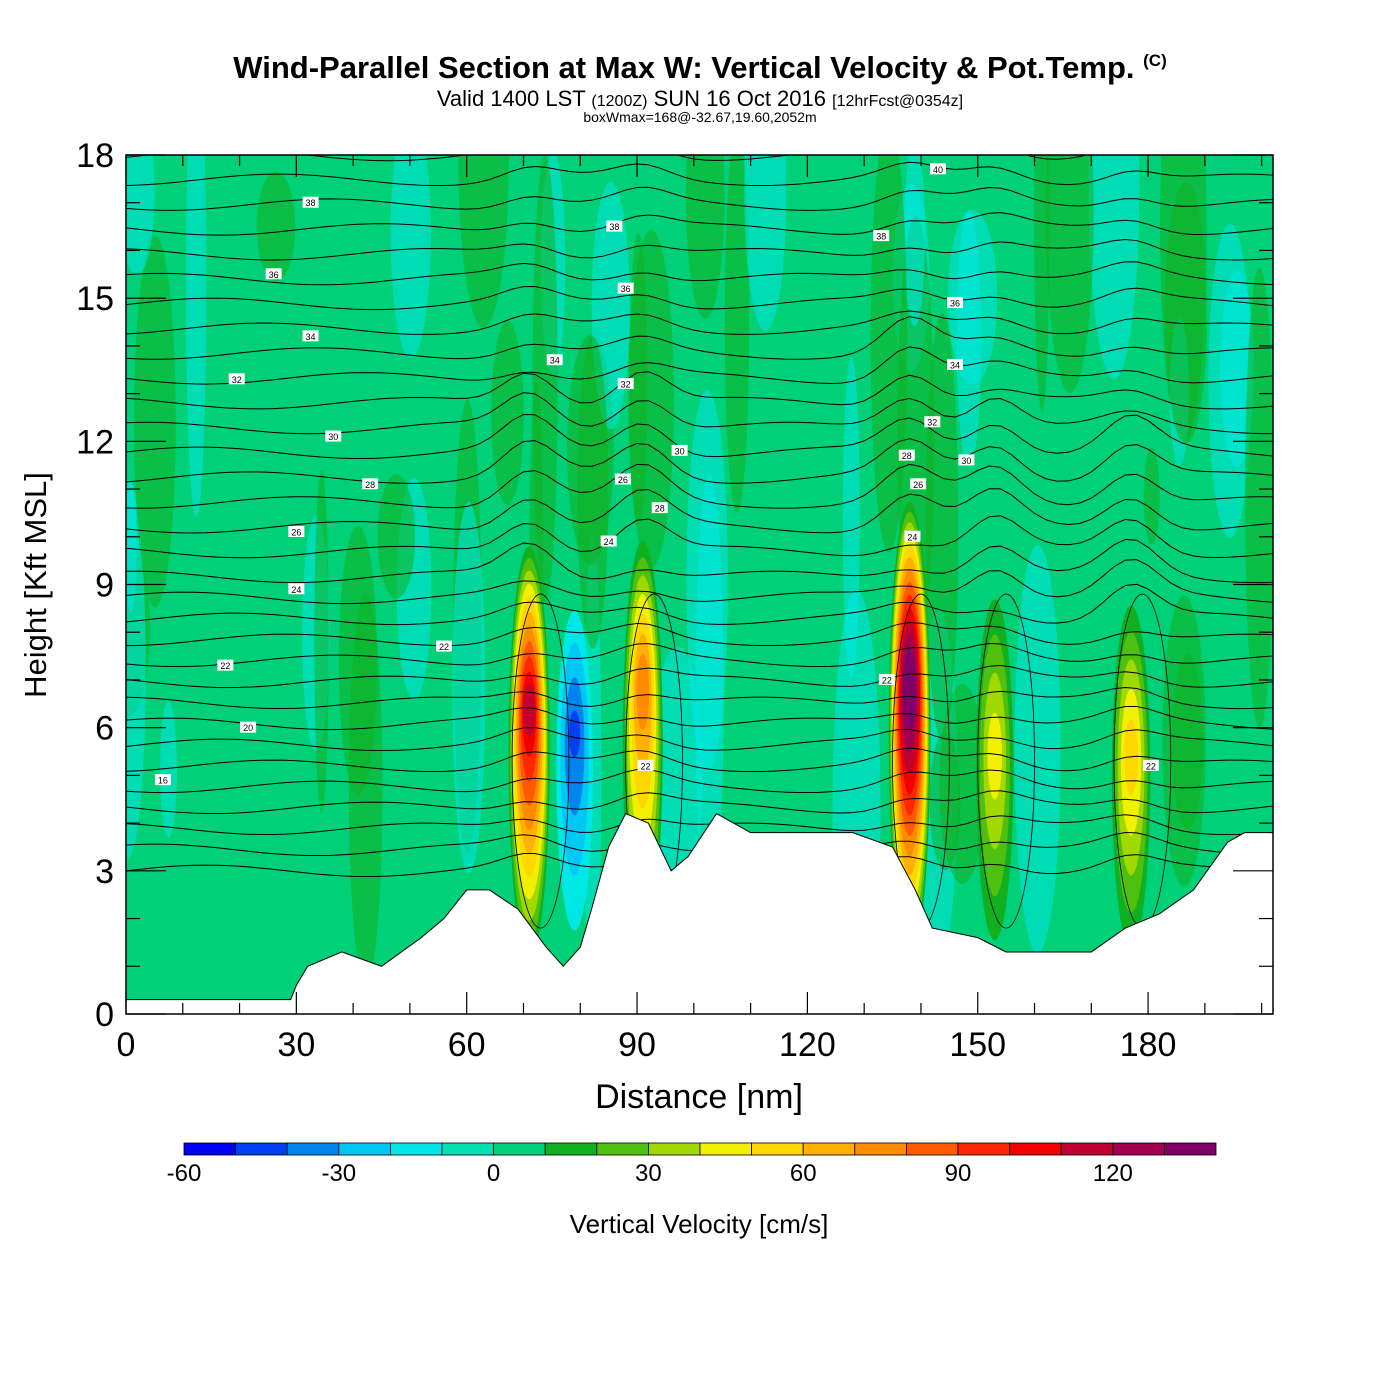 Image resolution: width=1400 pixels, height=1400 pixels. What do you see at coordinates (1113, 1173) in the screenshot?
I see `colorbar-tick-label: 120` at bounding box center [1113, 1173].